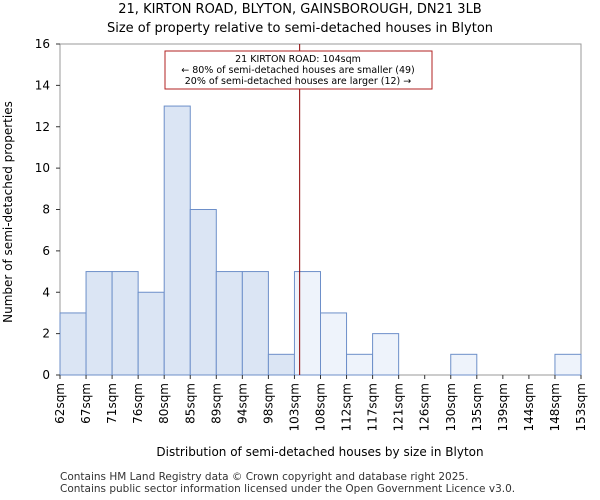 This screenshot has height=500, width=600. I want to click on y-tick-label: 8, so click(46, 210).